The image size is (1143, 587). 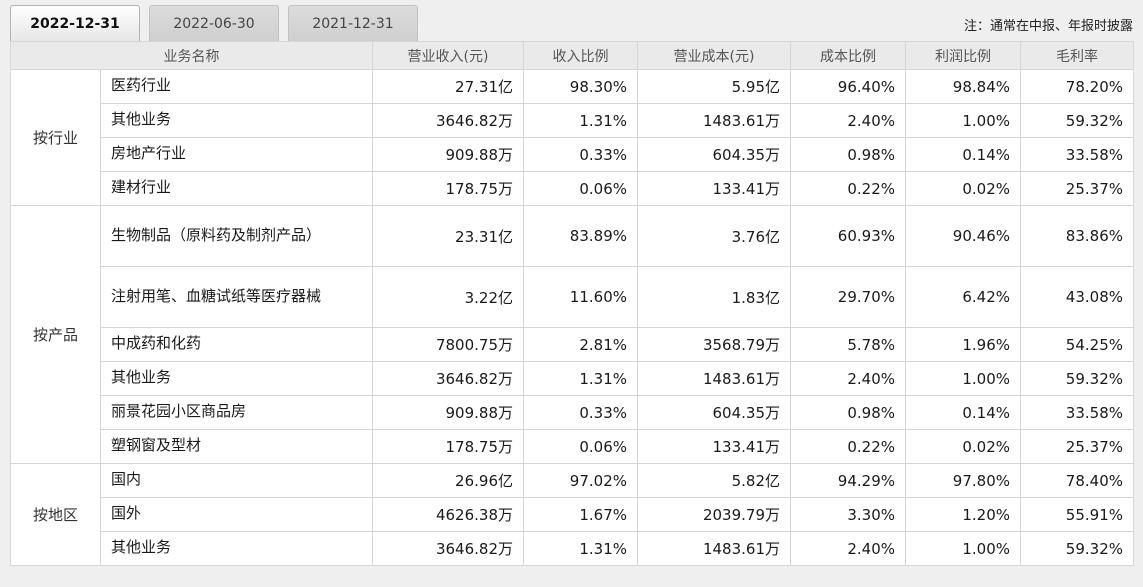 I want to click on business-name-text: 注射用笔、血糖试纸等医疗器械, so click(x=216, y=295).